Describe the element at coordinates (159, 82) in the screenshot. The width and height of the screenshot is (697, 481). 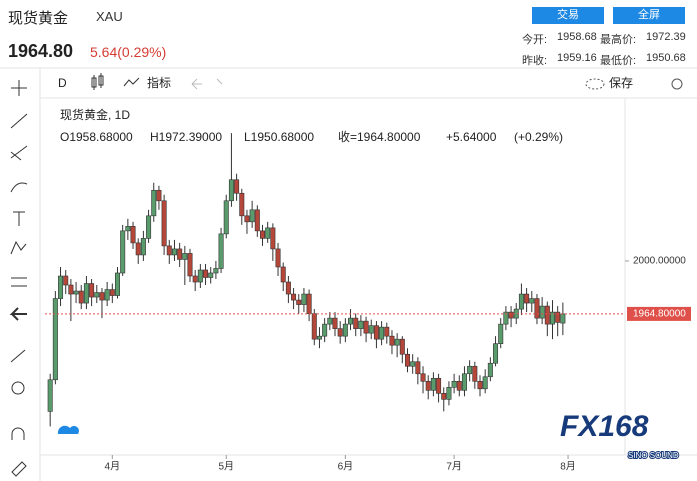
I see `indicators-button: 指标` at that location.